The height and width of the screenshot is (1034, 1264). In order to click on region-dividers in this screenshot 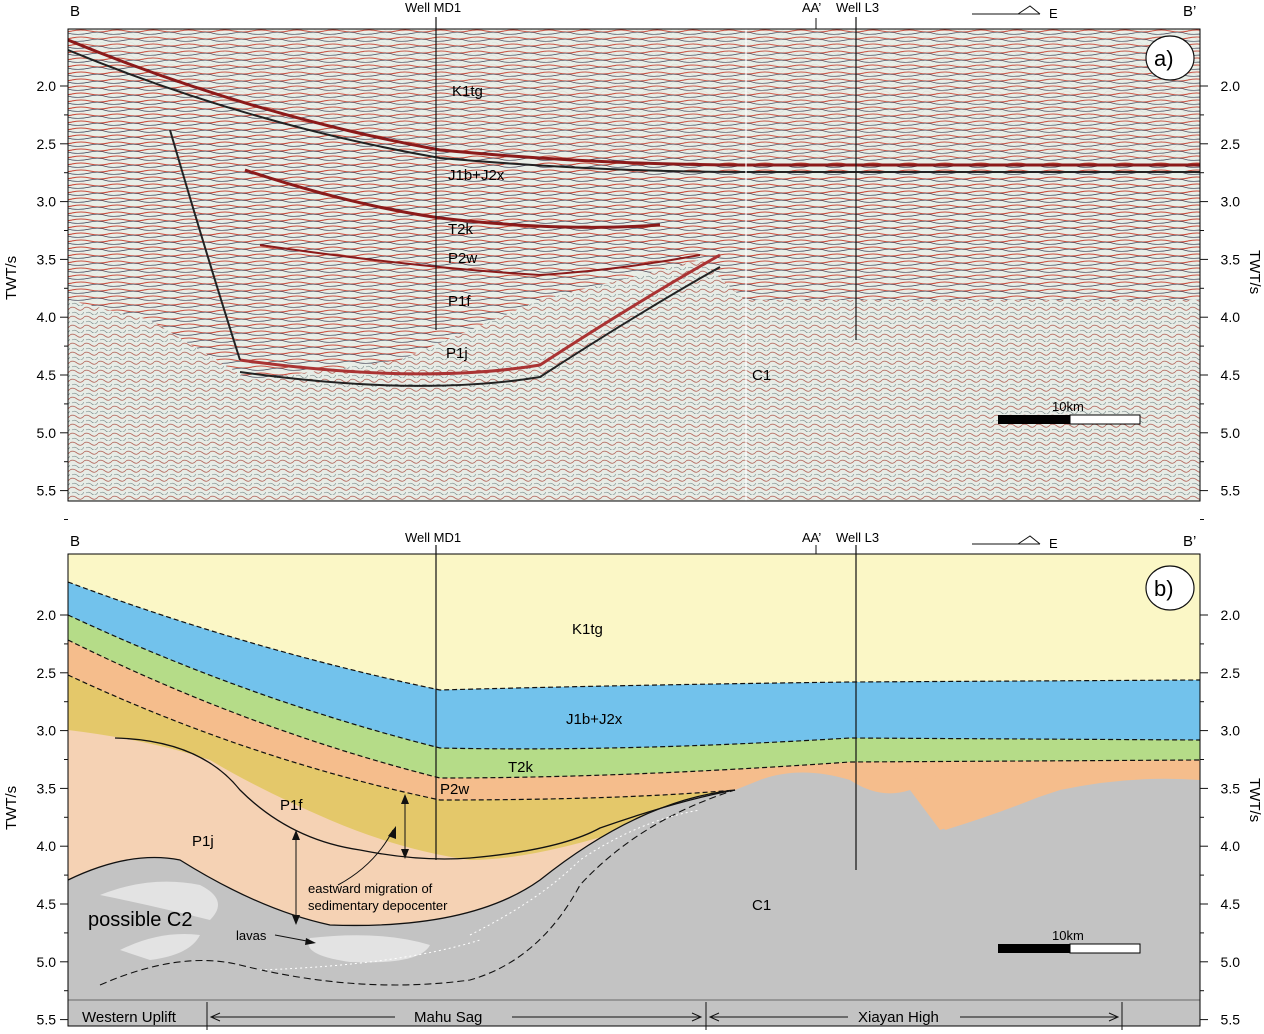, I will do `click(634, 1014)`.